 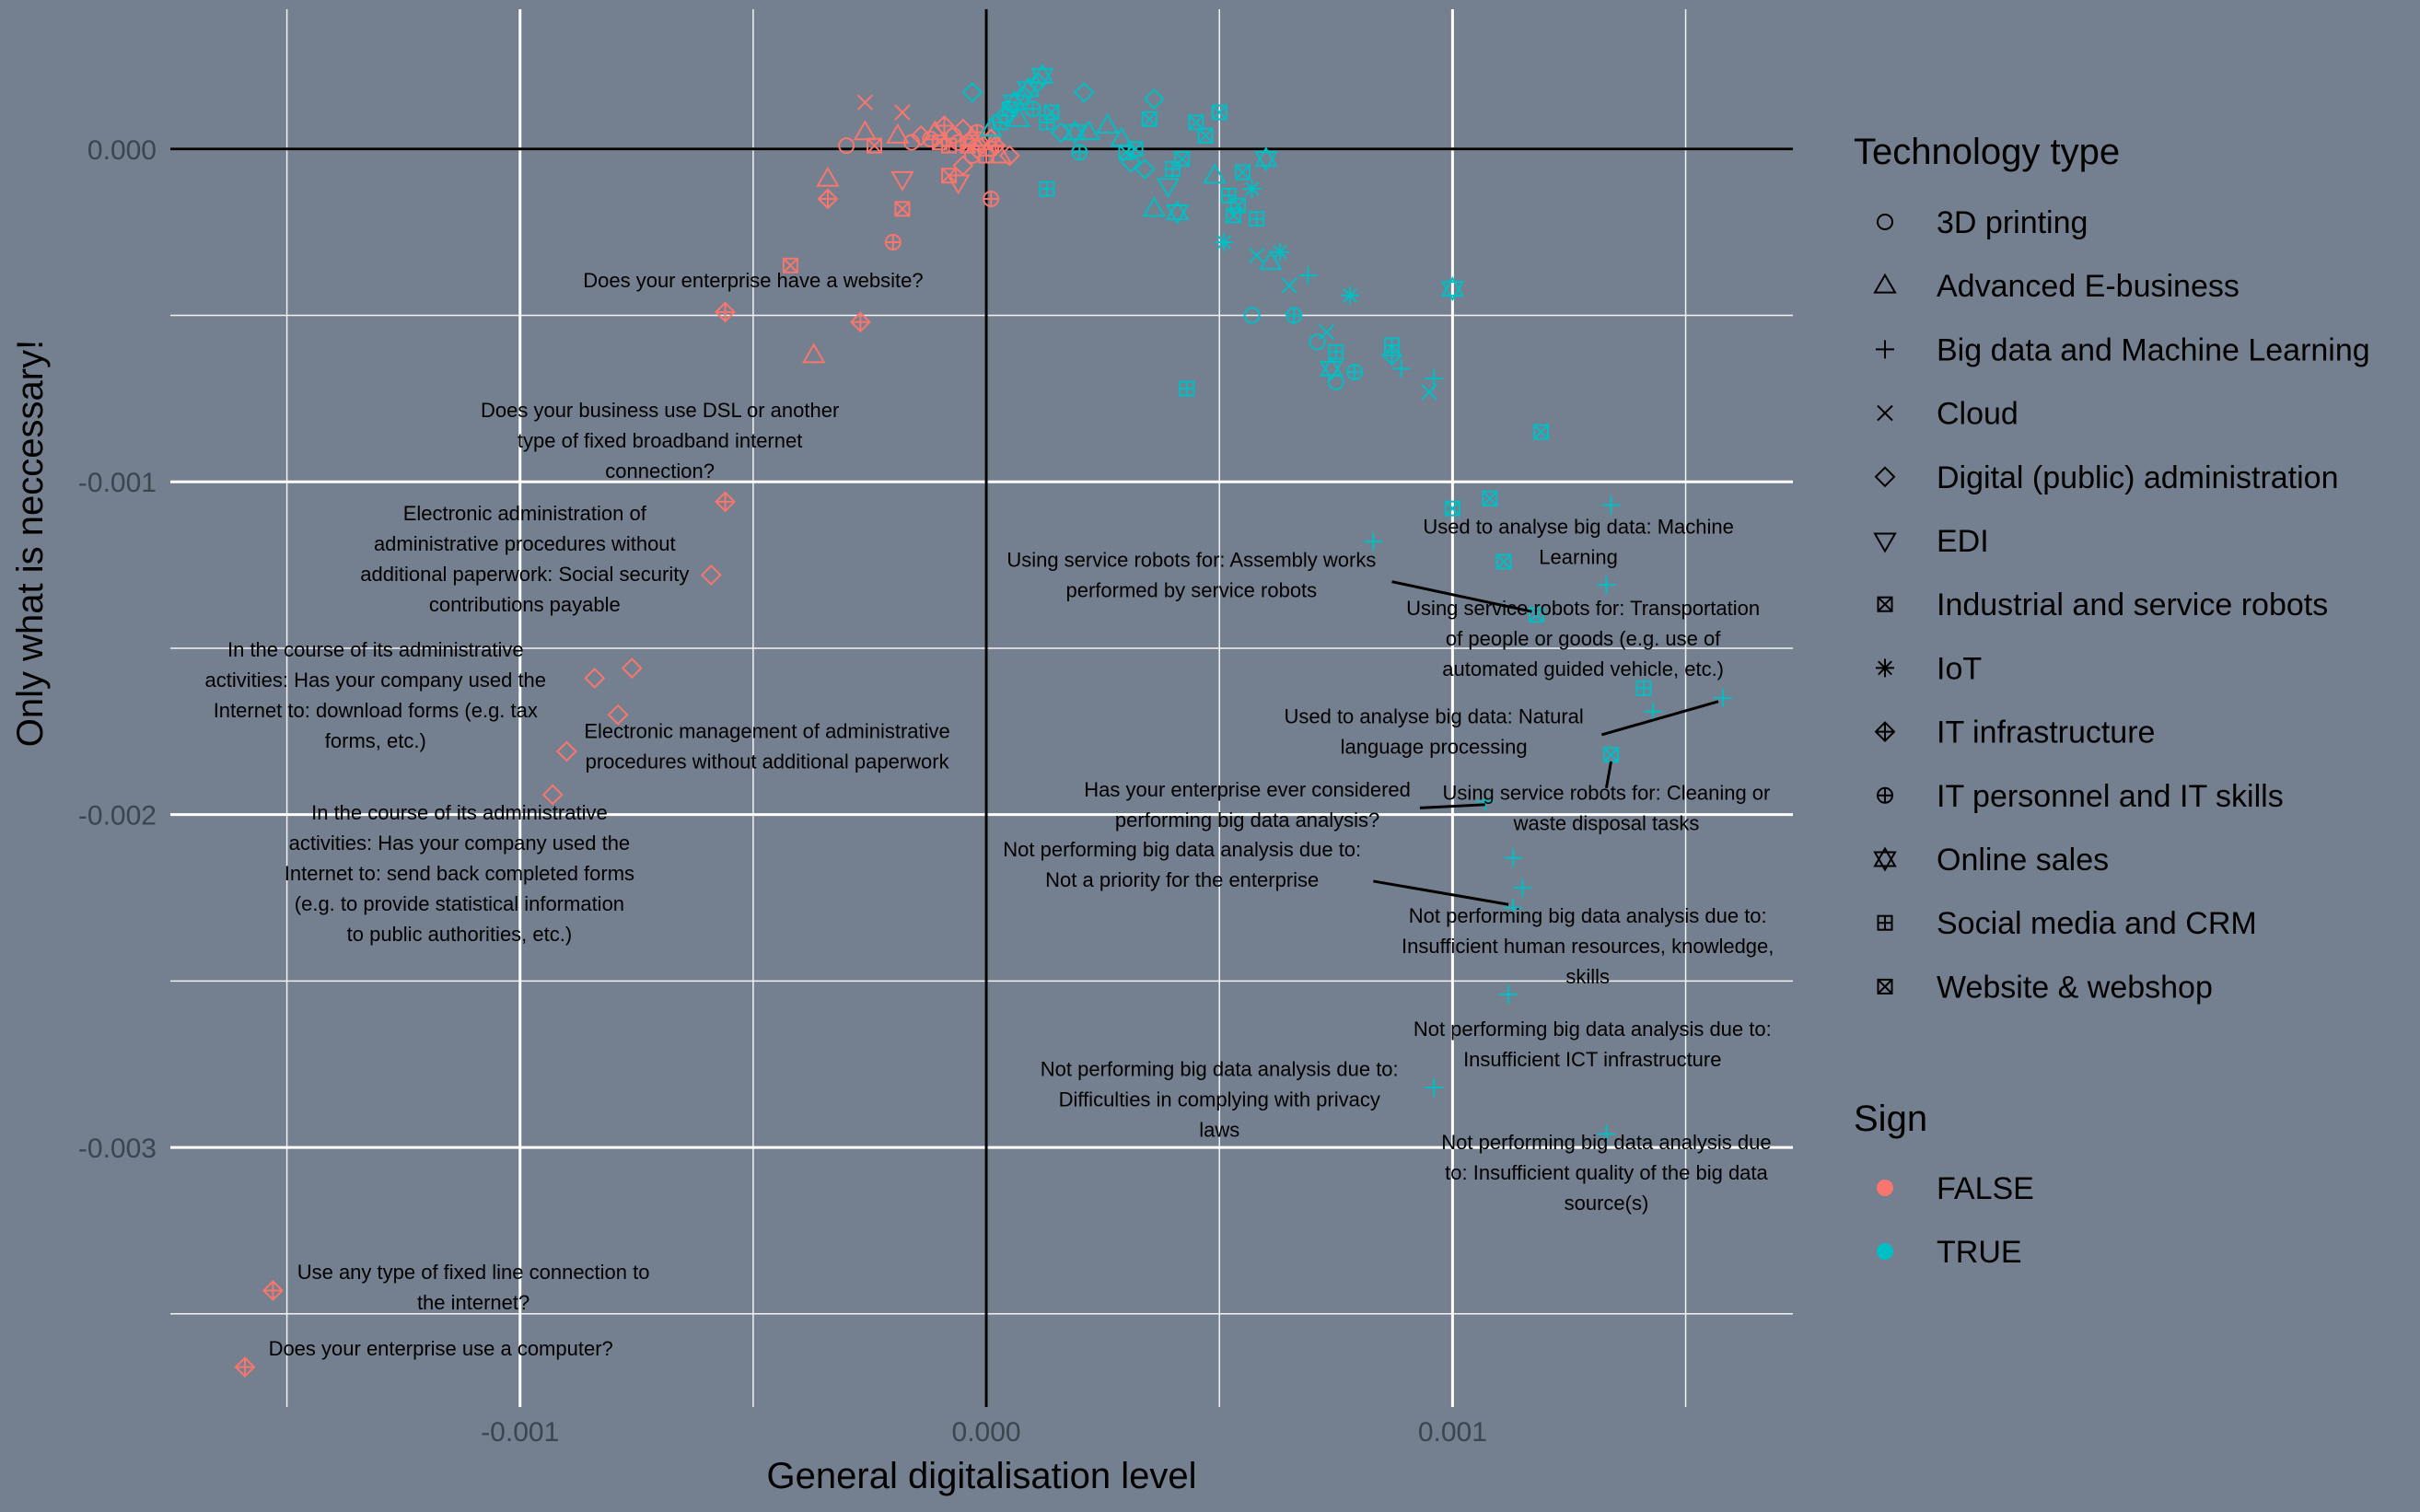 I want to click on x-axis-title: General digitalisation level, so click(x=982, y=1476).